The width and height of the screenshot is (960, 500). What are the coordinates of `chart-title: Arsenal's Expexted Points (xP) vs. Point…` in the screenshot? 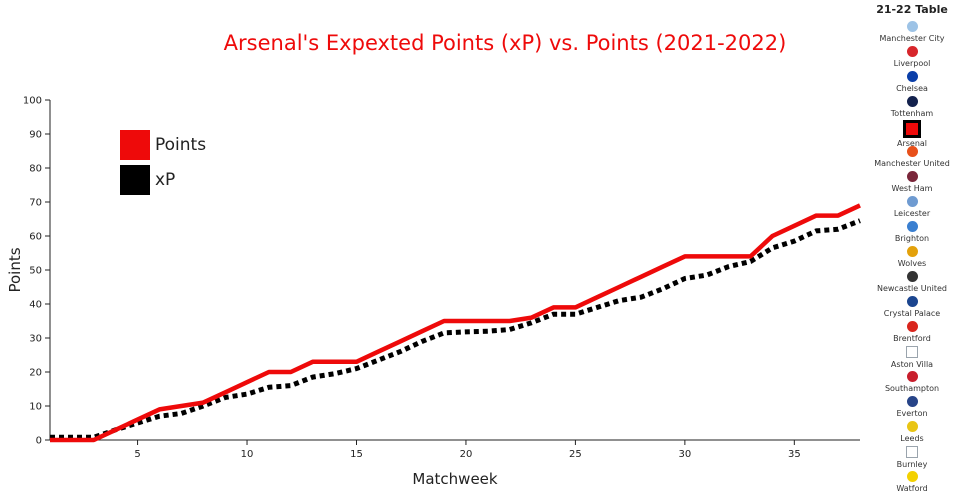 It's located at (505, 43).